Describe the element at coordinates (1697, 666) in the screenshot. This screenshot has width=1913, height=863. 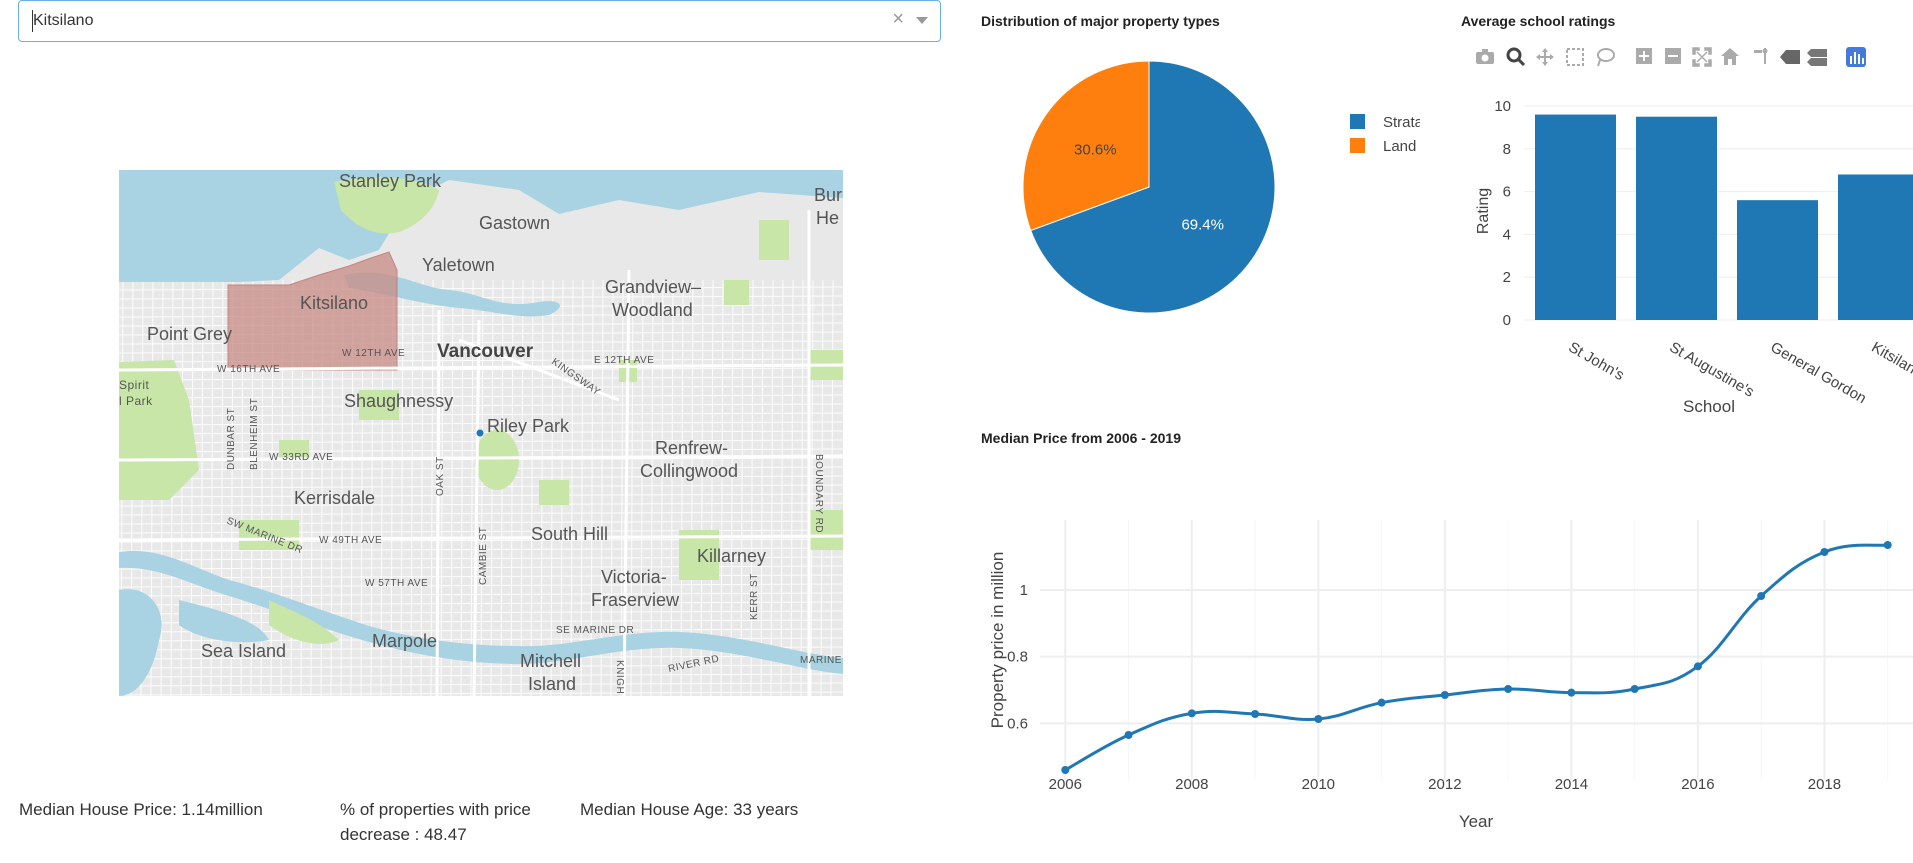
I see `line-point-2016` at that location.